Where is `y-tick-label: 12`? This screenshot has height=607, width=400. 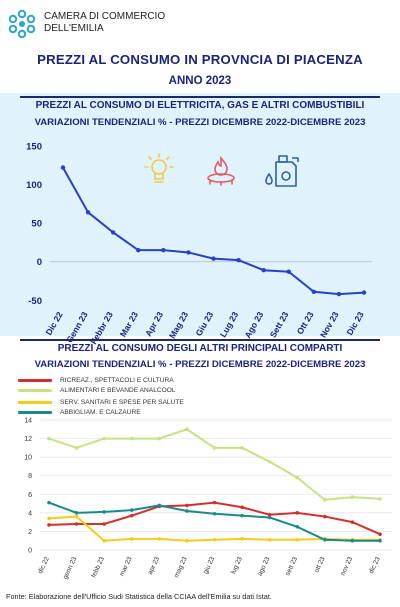 y-tick-label: 12 is located at coordinates (28, 439).